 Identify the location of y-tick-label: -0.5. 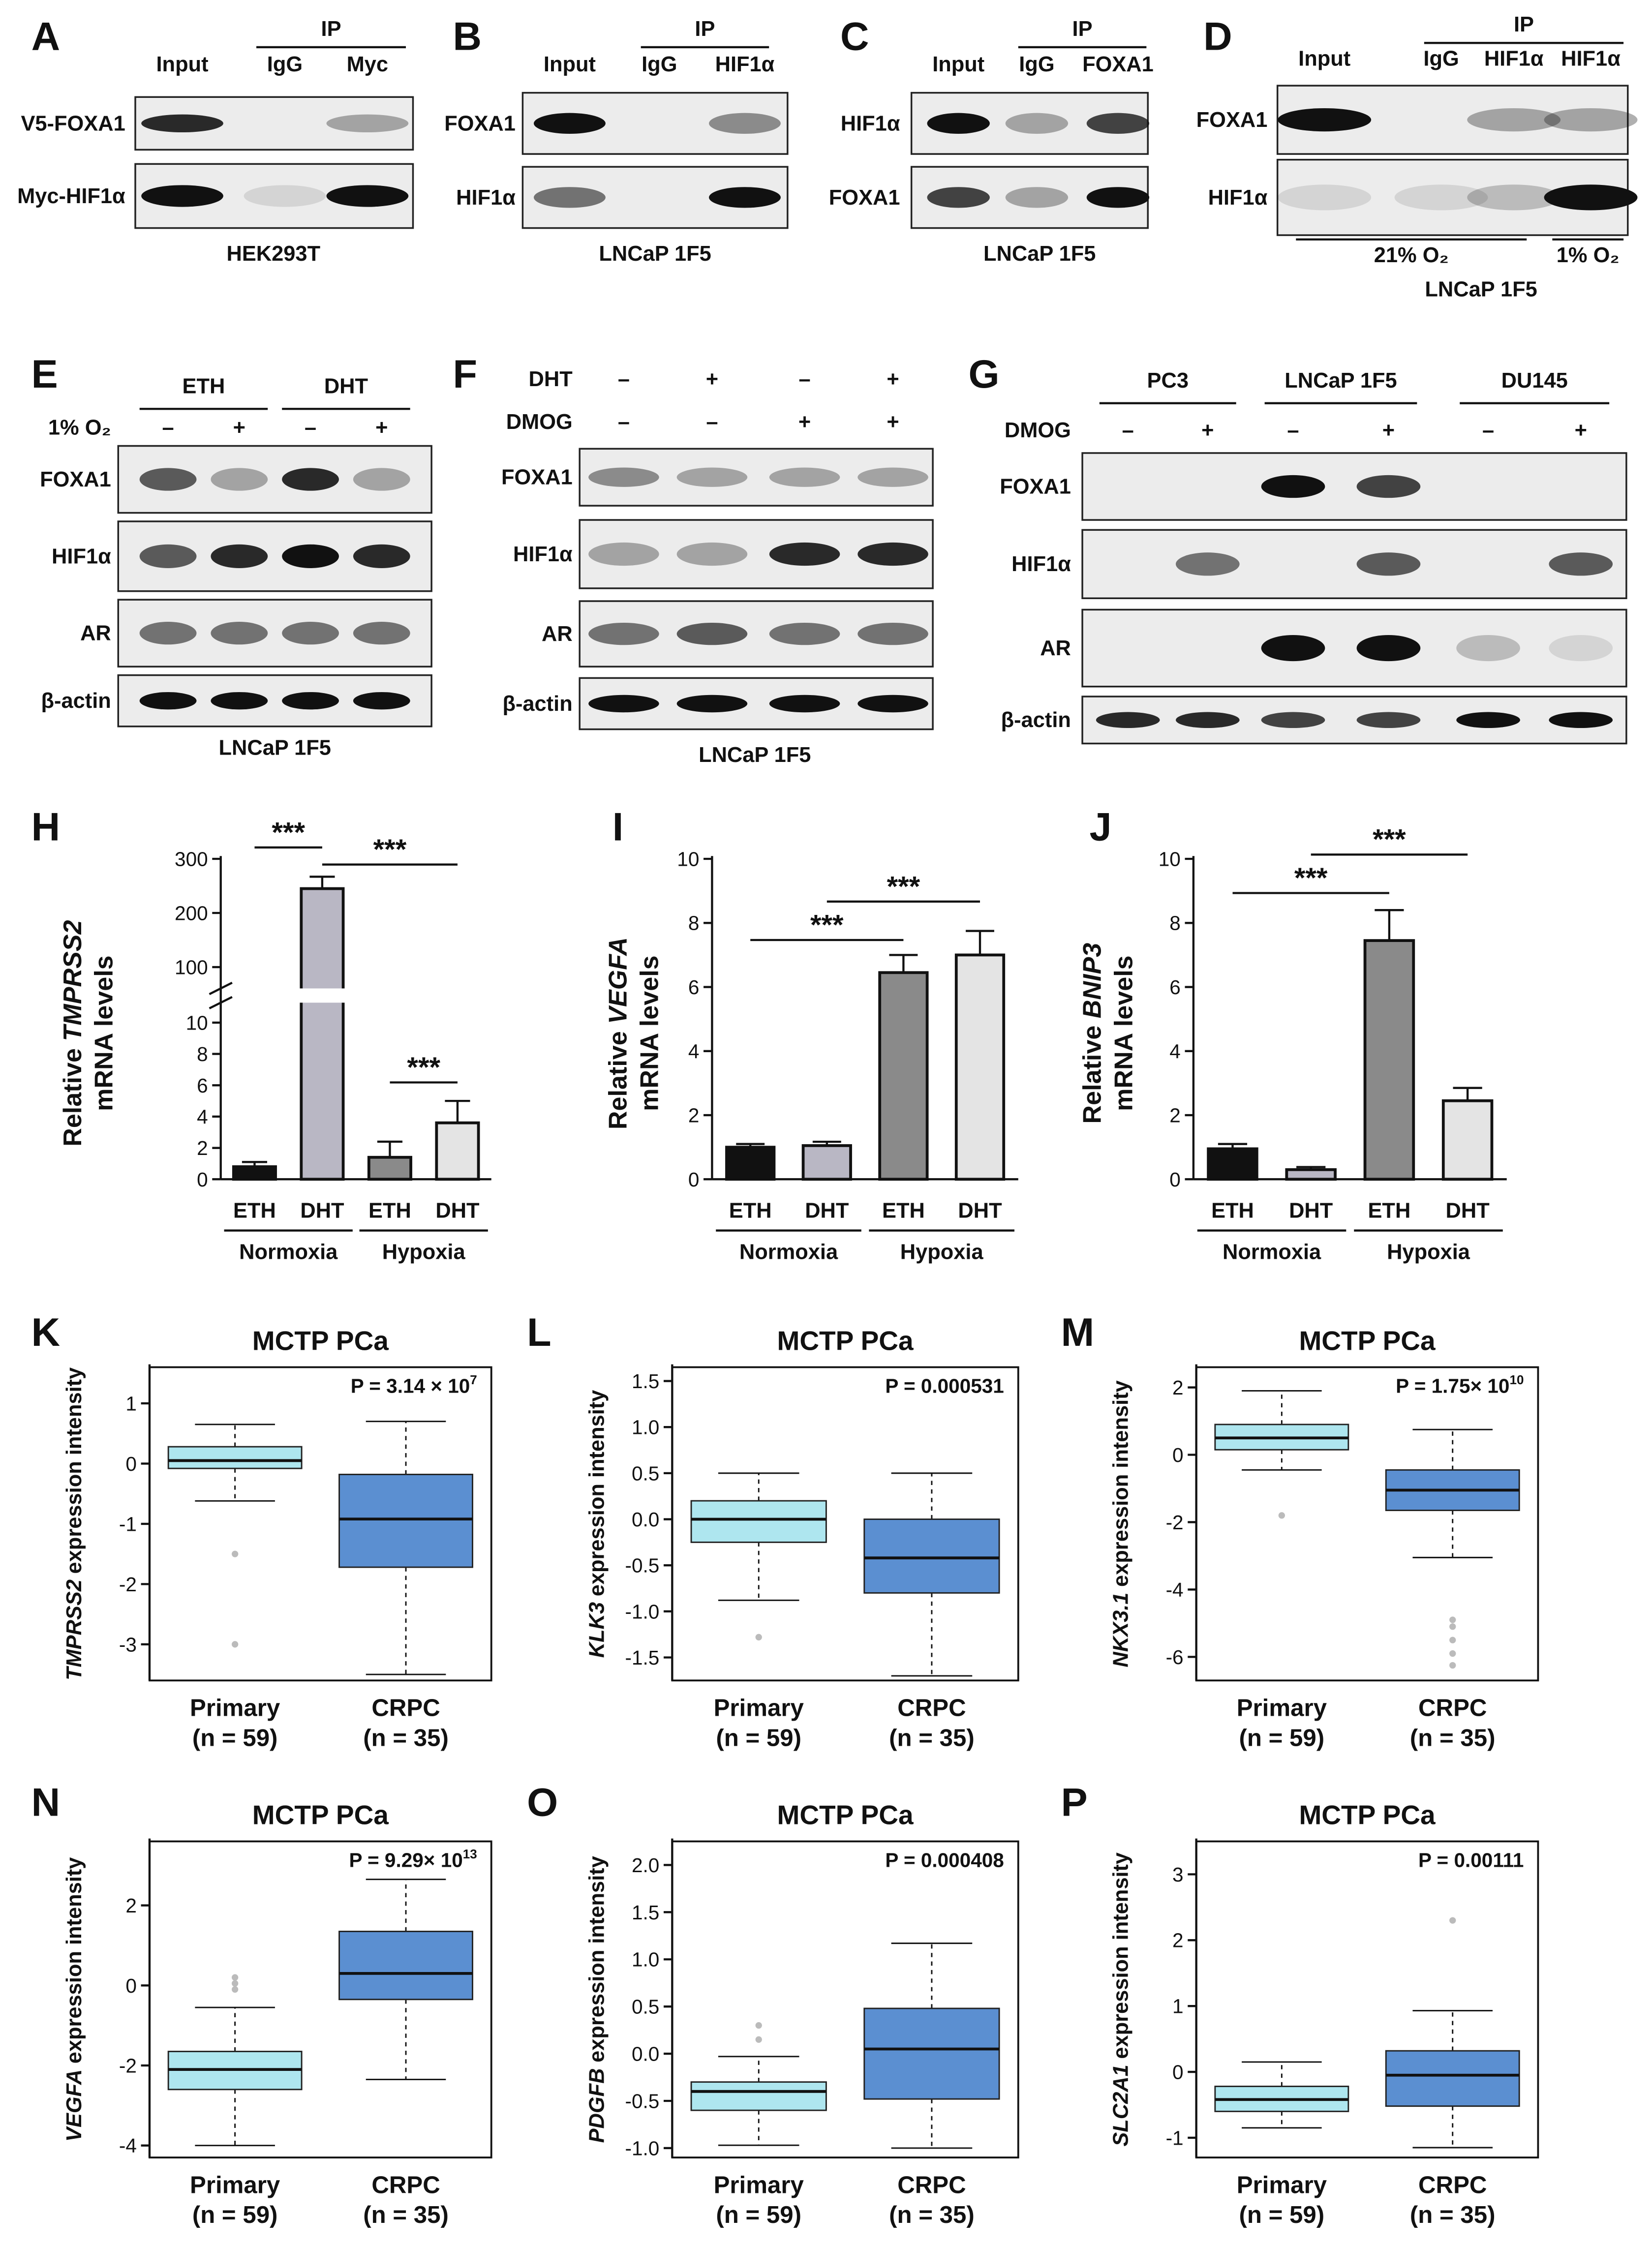
(642, 1565).